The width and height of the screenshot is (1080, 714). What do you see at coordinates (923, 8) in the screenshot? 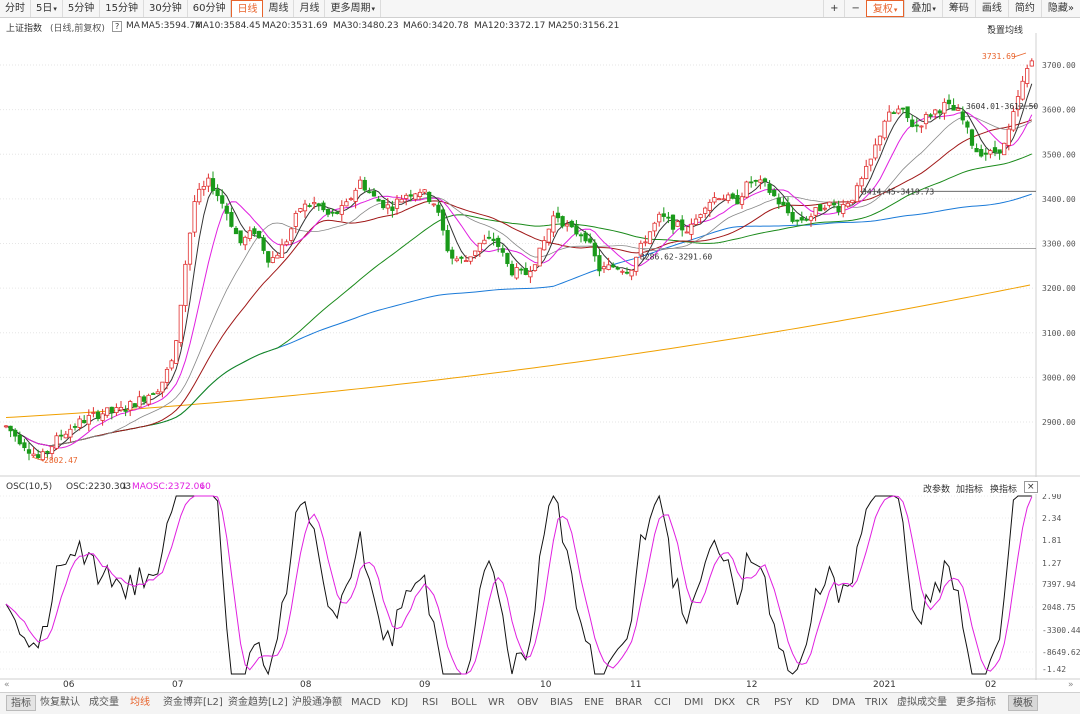
I see `overlay-dropdown: 叠加▾` at bounding box center [923, 8].